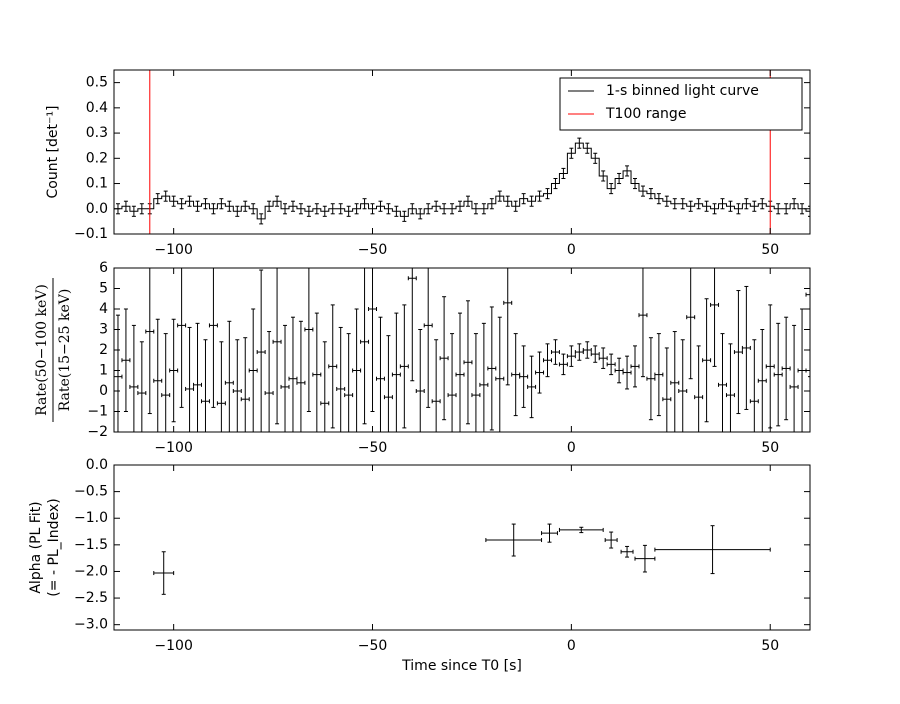  Describe the element at coordinates (681, 104) in the screenshot. I see `legend-box` at that location.